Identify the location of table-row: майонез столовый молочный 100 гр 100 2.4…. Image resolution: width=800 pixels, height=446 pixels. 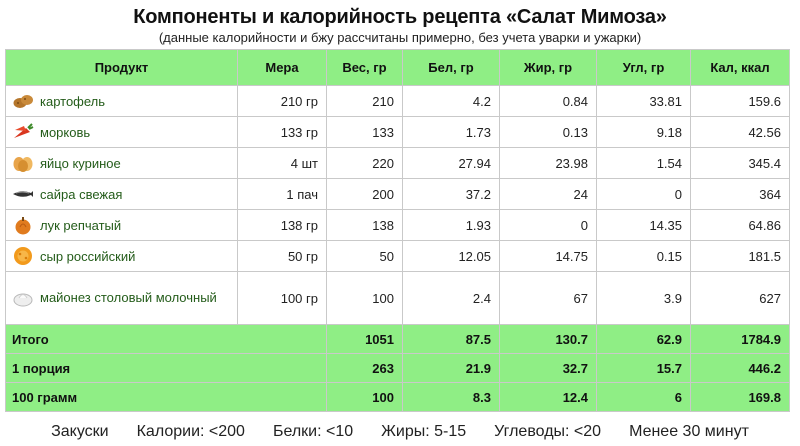
(397, 298).